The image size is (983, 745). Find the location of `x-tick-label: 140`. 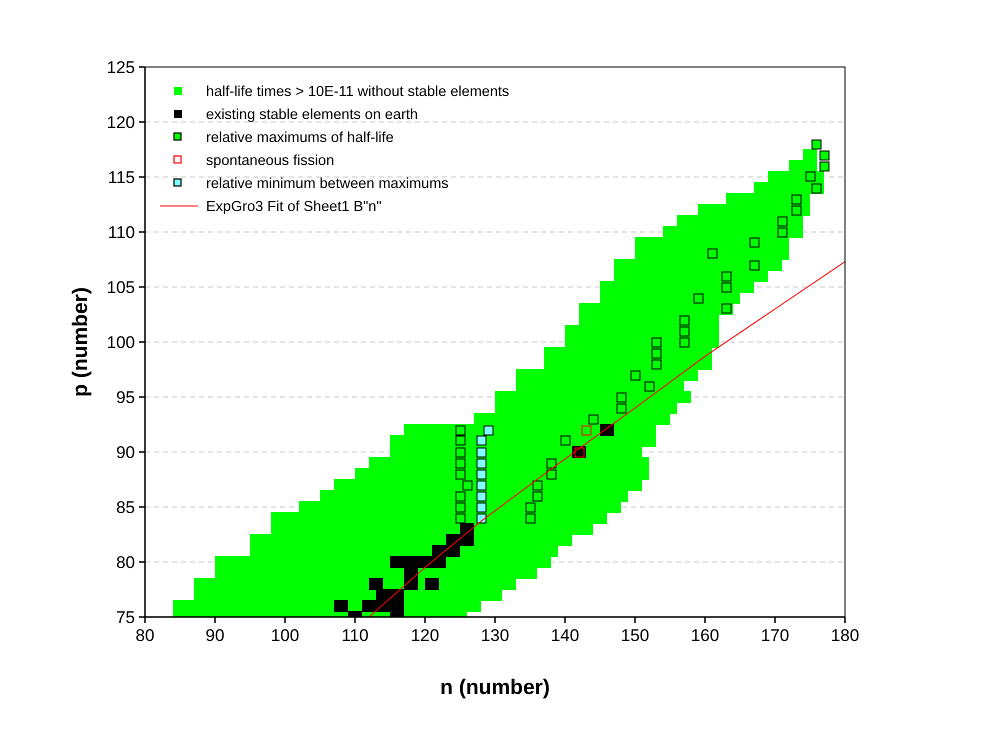

x-tick-label: 140 is located at coordinates (565, 635).